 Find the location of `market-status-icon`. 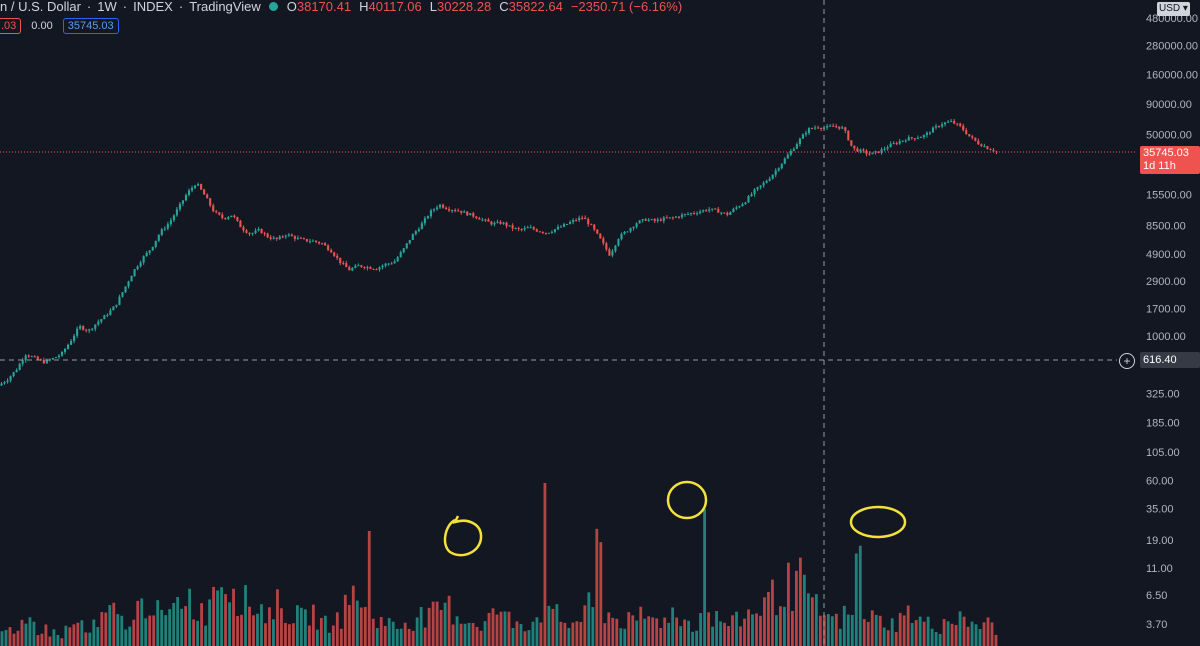

market-status-icon is located at coordinates (273, 6).